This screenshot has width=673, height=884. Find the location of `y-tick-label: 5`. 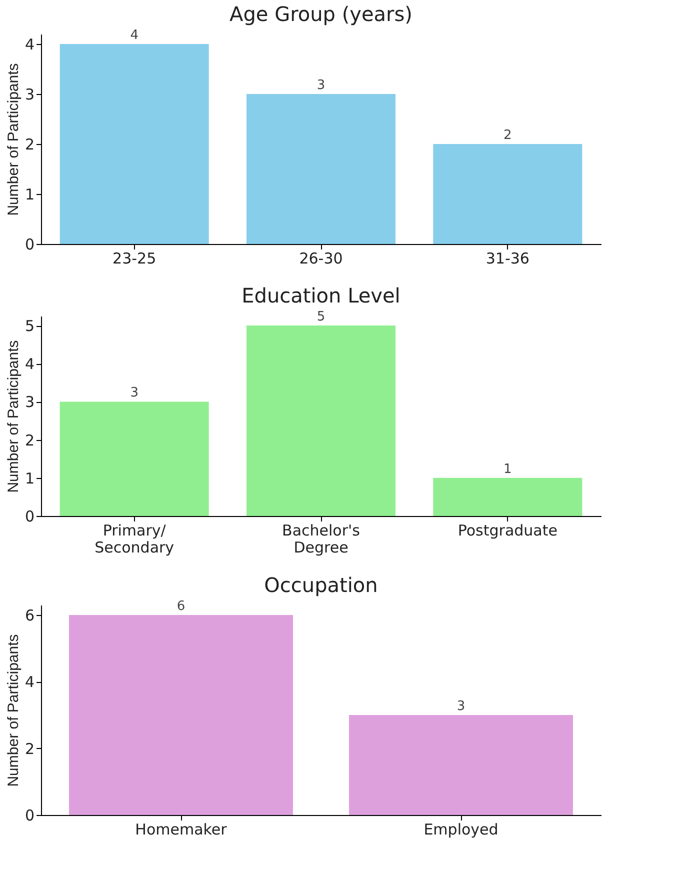

y-tick-label: 5 is located at coordinates (29, 326).